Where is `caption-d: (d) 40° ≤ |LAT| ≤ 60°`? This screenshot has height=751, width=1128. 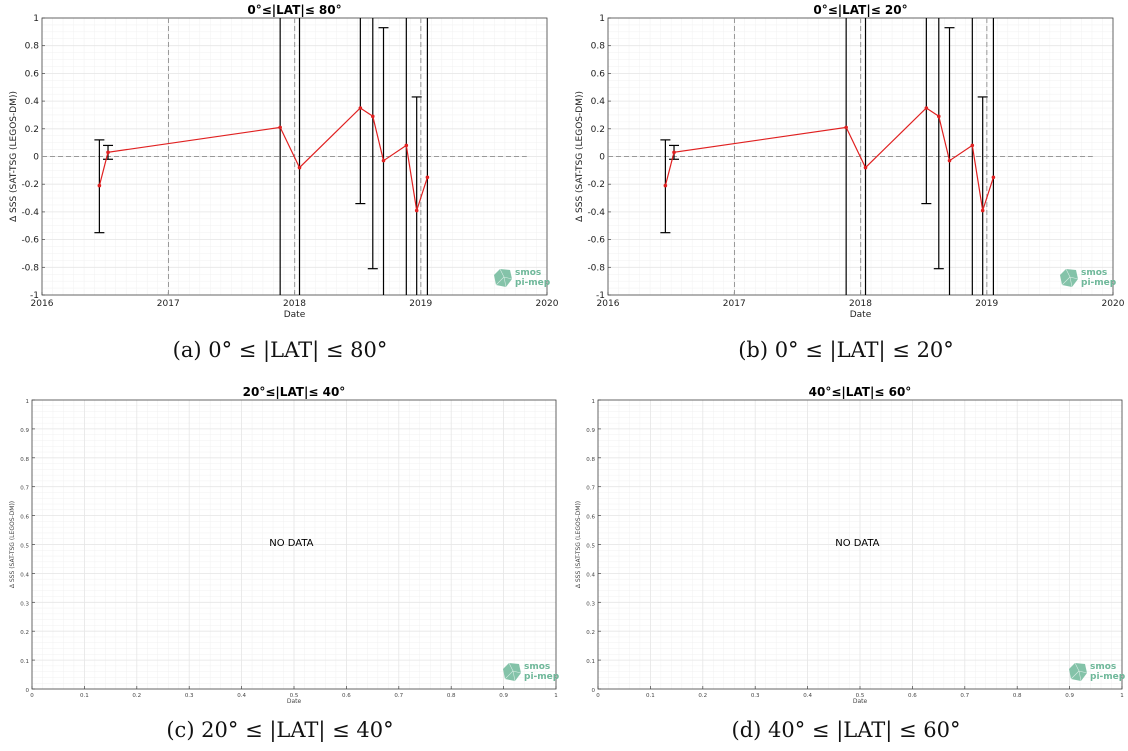 caption-d: (d) 40° ≤ |LAT| ≤ 60° is located at coordinates (846, 730).